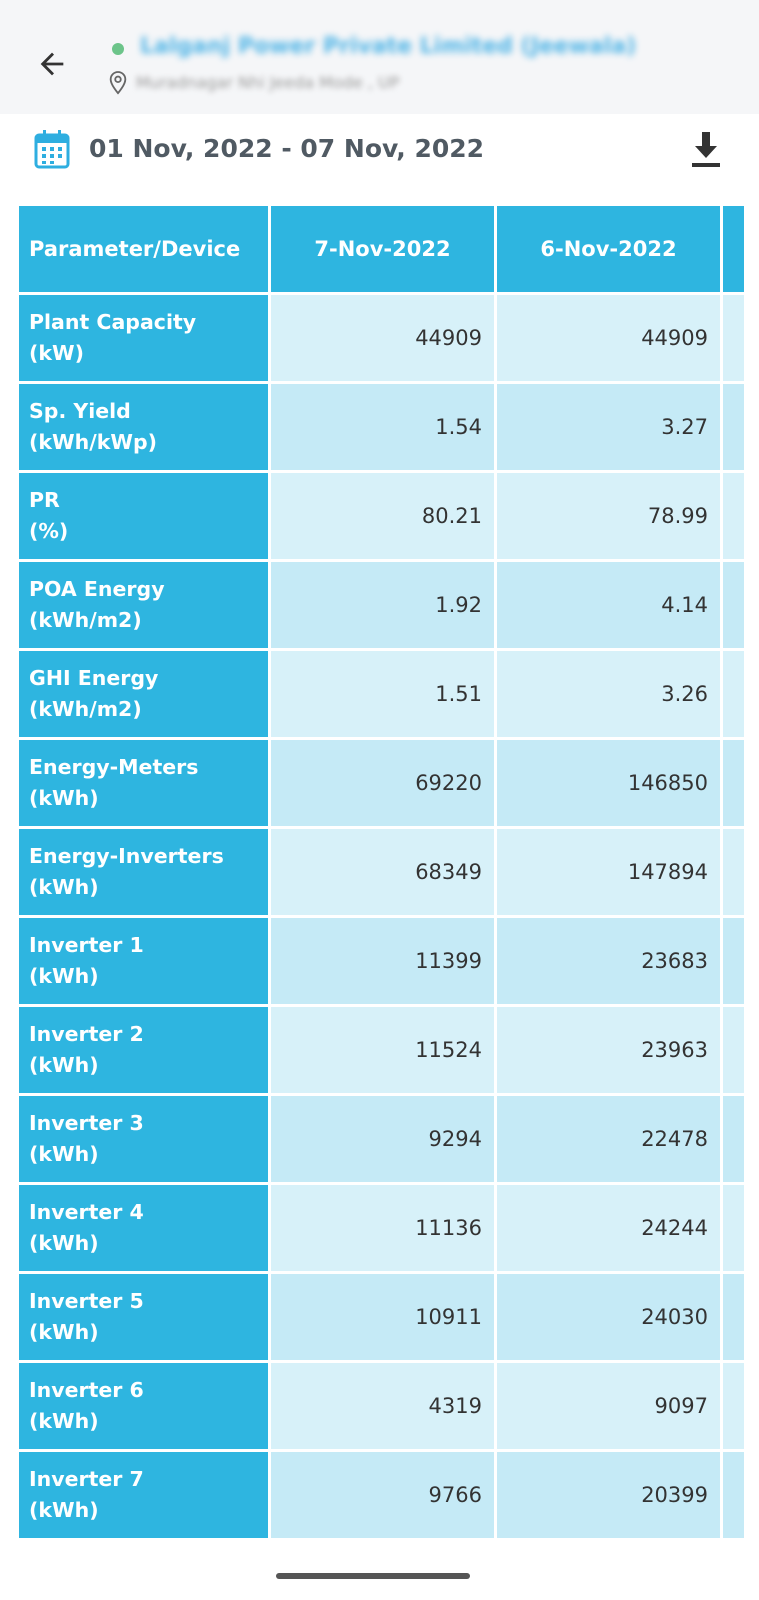  I want to click on value-cell: 4319, so click(382, 1406).